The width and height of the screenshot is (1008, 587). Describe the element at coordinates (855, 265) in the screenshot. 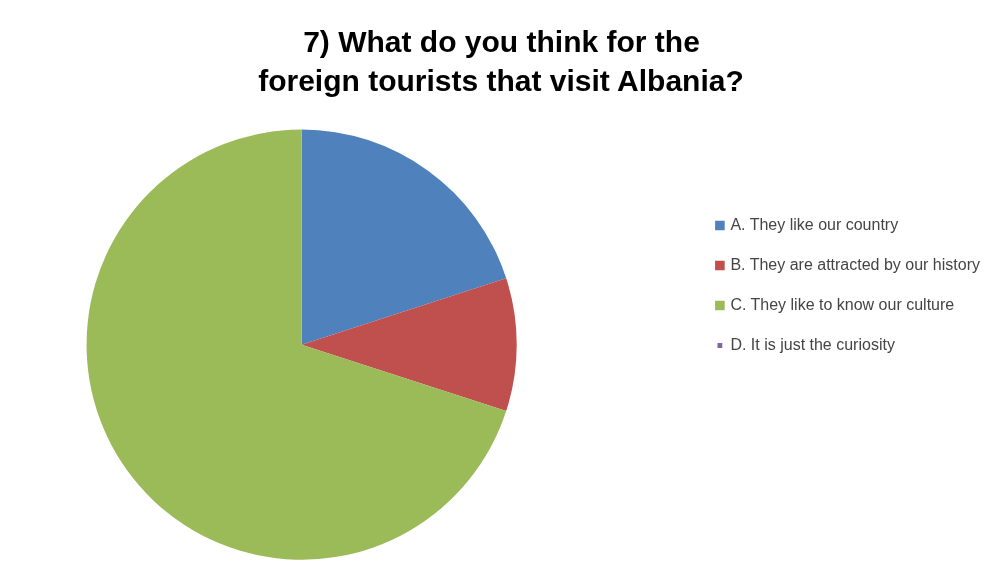

I see `legend-label: B. They are attracted by our history` at that location.